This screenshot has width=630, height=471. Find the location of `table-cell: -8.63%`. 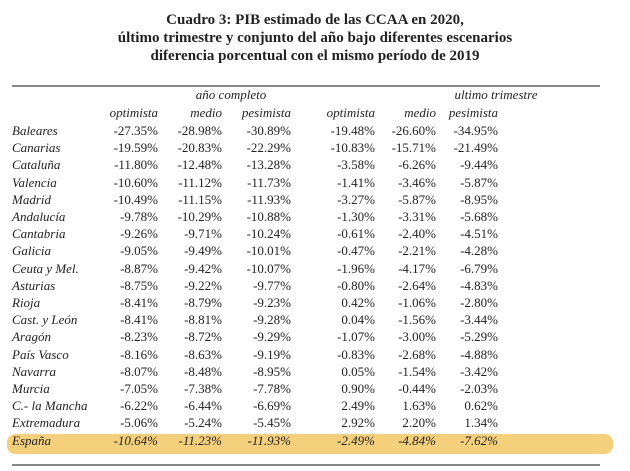

table-cell: -8.63% is located at coordinates (203, 354).